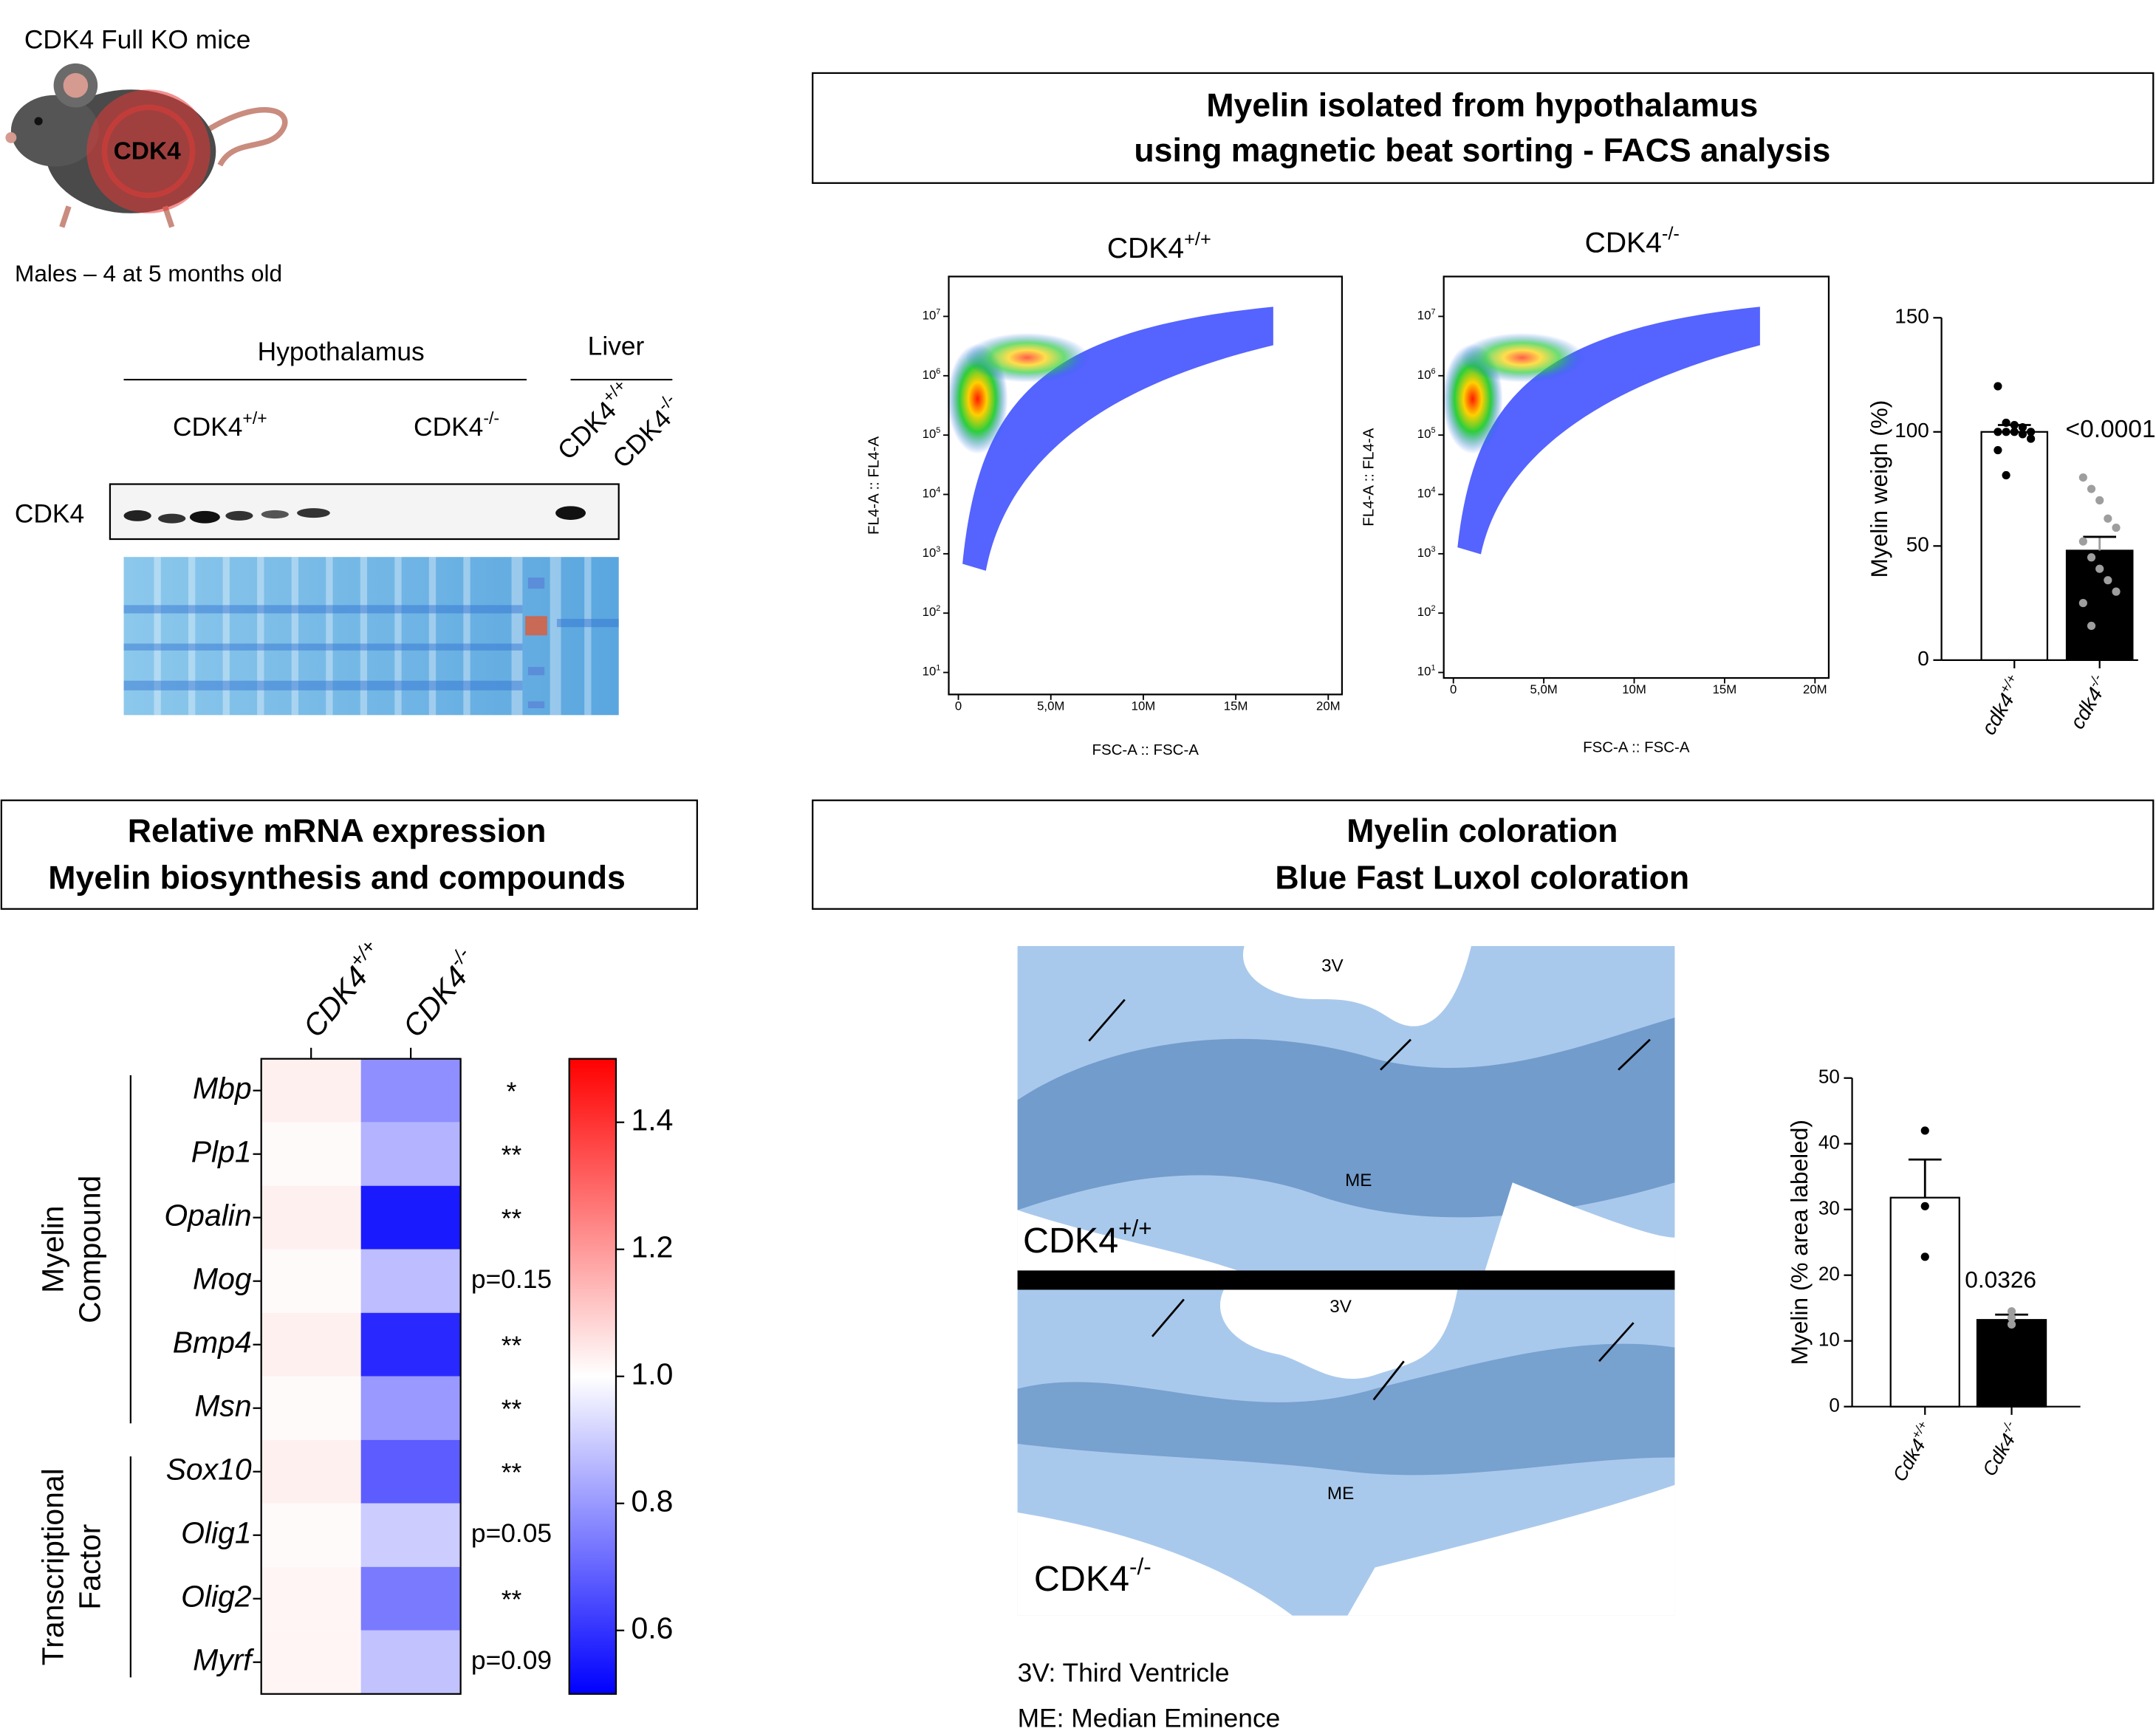 The width and height of the screenshot is (2156, 1734). Describe the element at coordinates (1829, 1274) in the screenshot. I see `y-tick-label: 20` at that location.